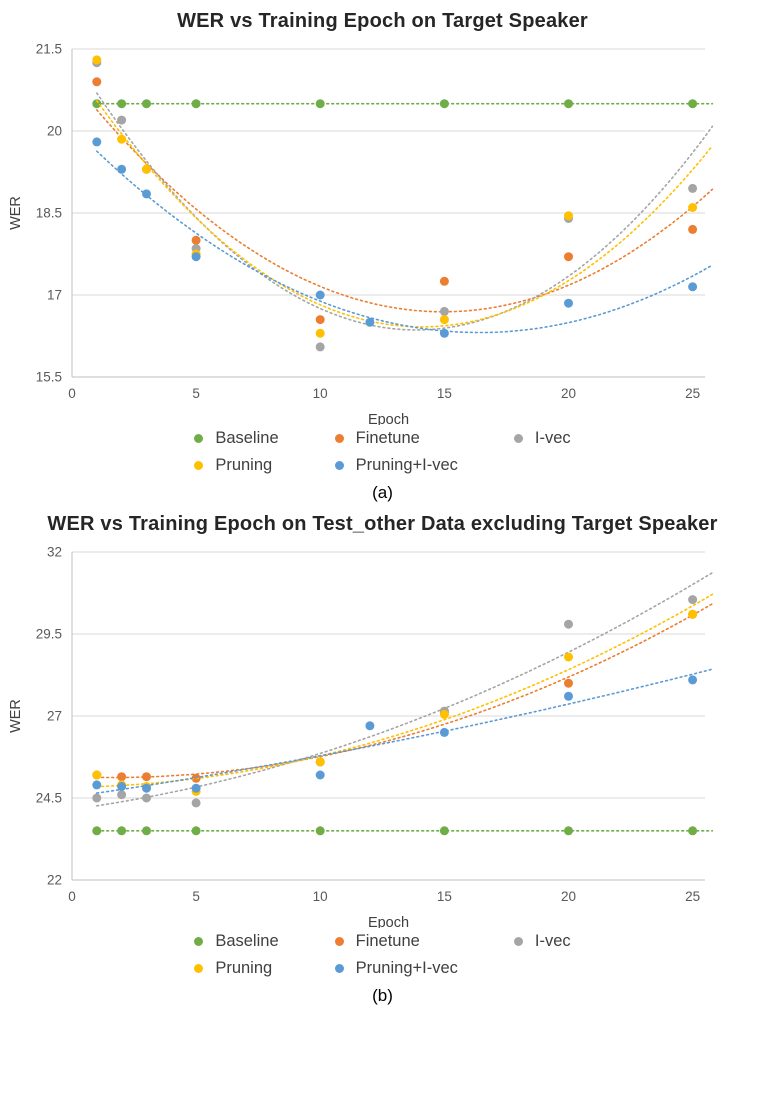  I want to click on chart-a-caption: (a), so click(382, 492).